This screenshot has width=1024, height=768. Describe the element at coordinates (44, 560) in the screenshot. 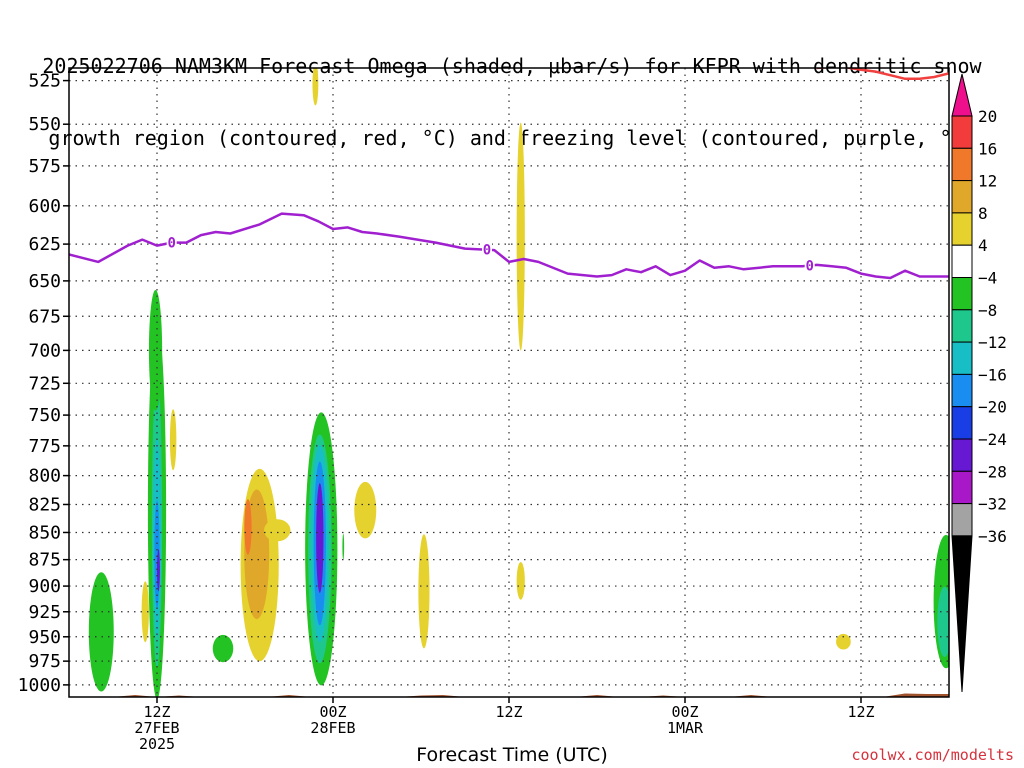

I see `ytick-label-875: 875` at that location.